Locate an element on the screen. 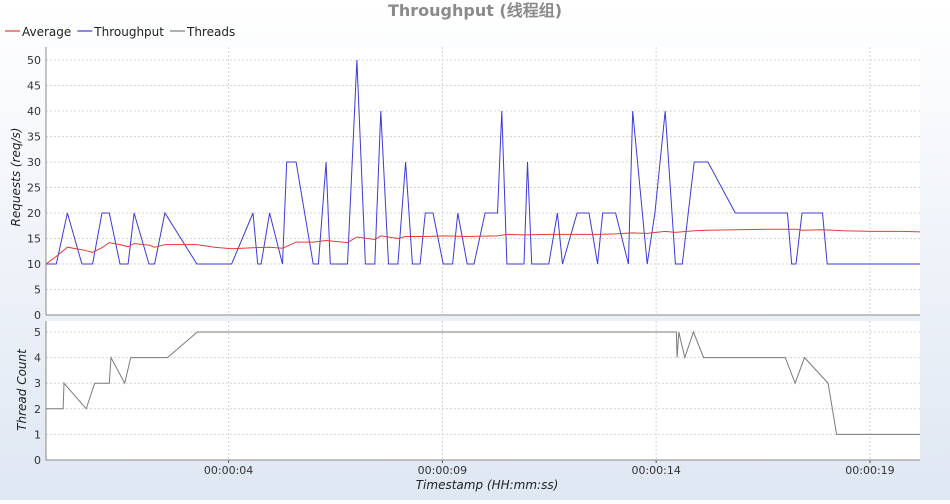 The image size is (950, 504). x-axis-label: Timestamp (HH:mm:ss) is located at coordinates (487, 485).